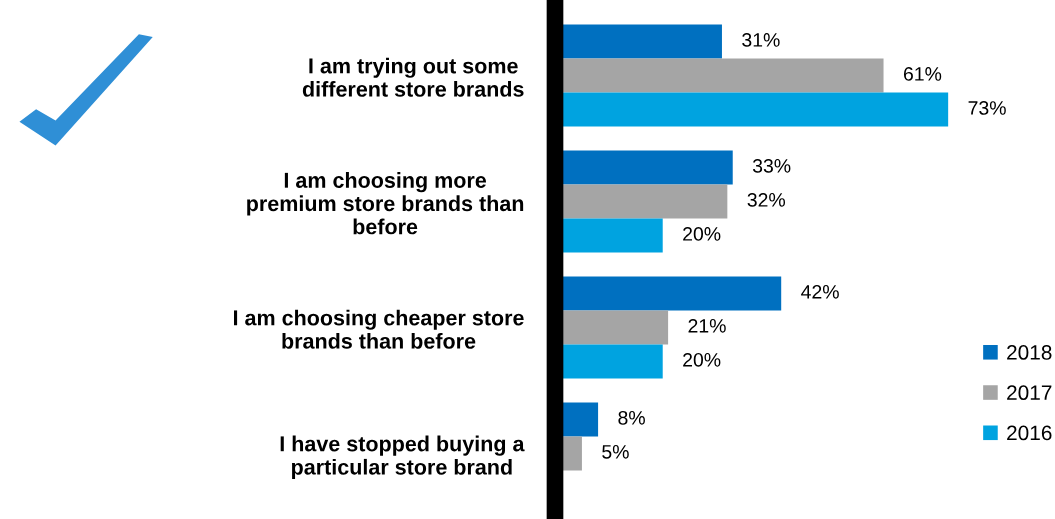  What do you see at coordinates (385, 203) in the screenshot?
I see `y-tick-label: I am choosing more premium store brands than before` at bounding box center [385, 203].